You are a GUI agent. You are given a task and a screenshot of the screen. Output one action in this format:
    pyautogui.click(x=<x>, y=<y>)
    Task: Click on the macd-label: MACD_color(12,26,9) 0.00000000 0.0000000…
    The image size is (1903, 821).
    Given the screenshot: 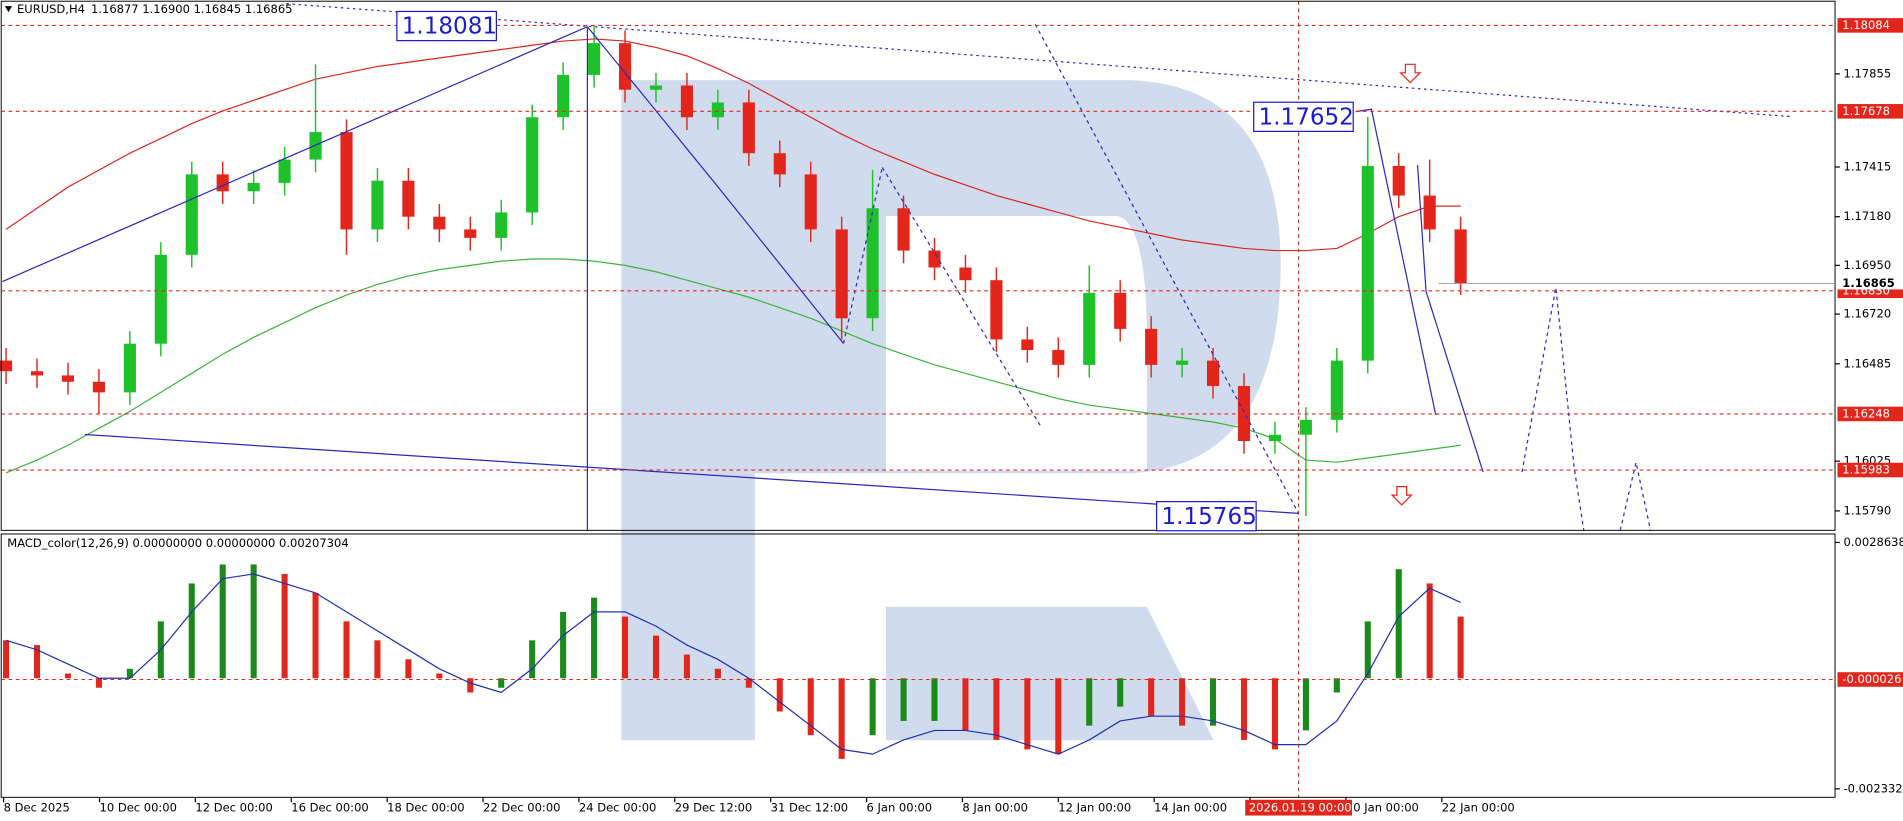 What is the action you would take?
    pyautogui.click(x=177, y=543)
    